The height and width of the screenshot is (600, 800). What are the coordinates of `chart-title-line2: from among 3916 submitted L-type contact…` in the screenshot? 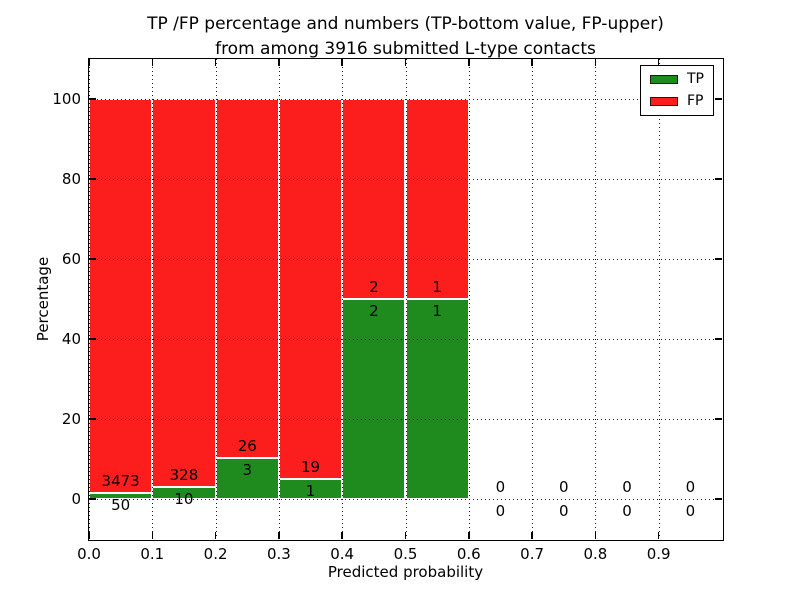 It's located at (405, 49).